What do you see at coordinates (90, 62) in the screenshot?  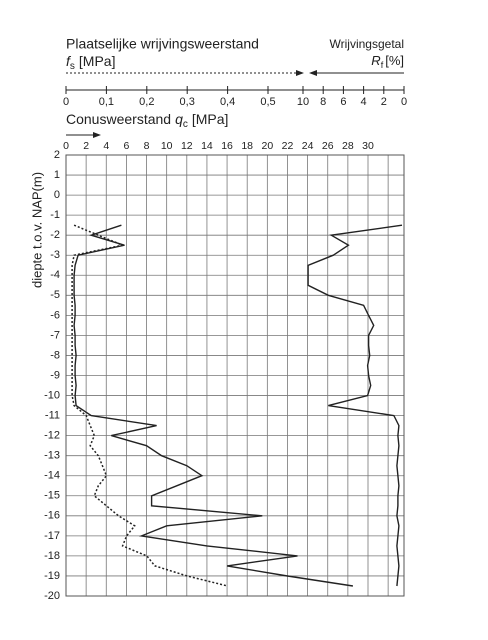 I see `fs-label: fs [MPa]` at bounding box center [90, 62].